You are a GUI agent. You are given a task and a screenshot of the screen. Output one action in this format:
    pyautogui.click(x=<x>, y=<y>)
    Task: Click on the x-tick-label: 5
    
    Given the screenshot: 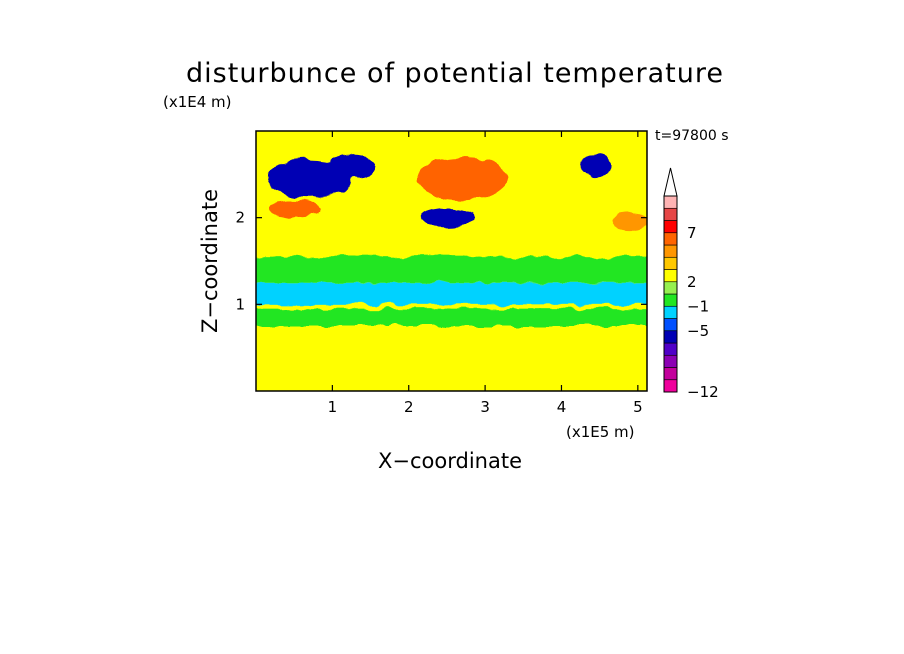 What is the action you would take?
    pyautogui.click(x=638, y=407)
    